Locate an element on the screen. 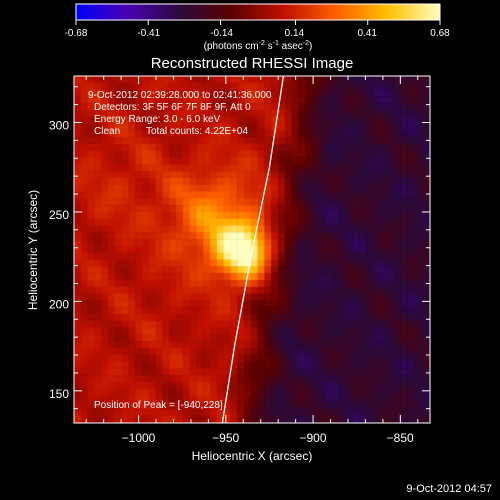 The height and width of the screenshot is (500, 500). overlay-time-range: 9-Oct-2012 02:39:28.000 to 02:41:36.000 is located at coordinates (180, 95).